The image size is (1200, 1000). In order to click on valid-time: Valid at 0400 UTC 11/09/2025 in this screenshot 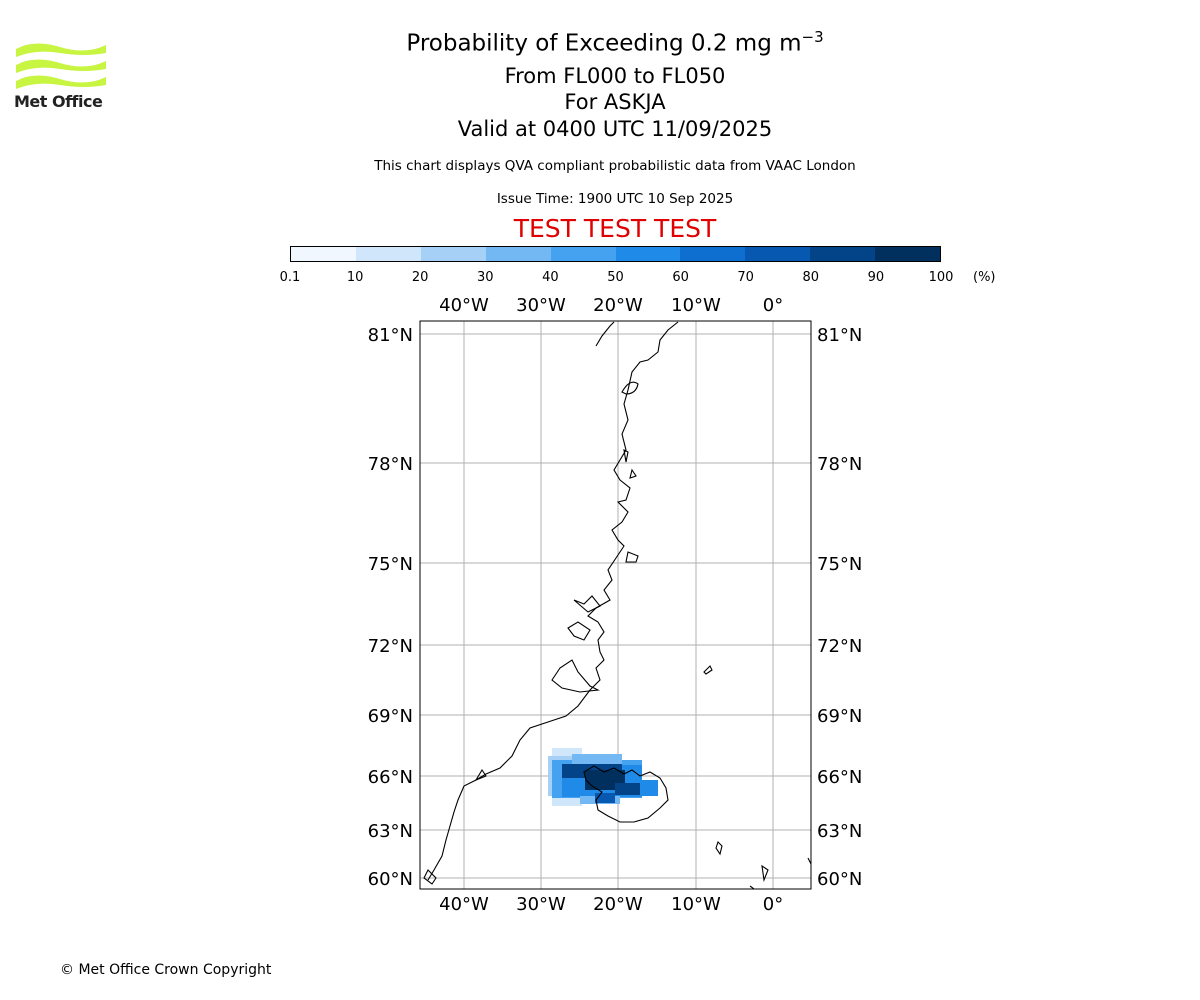, I will do `click(615, 129)`.